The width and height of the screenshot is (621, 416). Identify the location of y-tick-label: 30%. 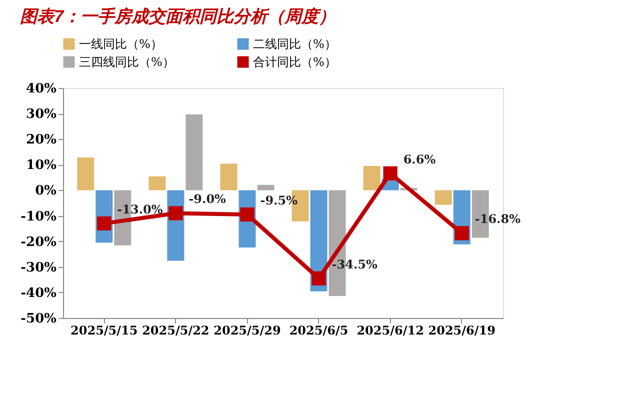
(42, 114).